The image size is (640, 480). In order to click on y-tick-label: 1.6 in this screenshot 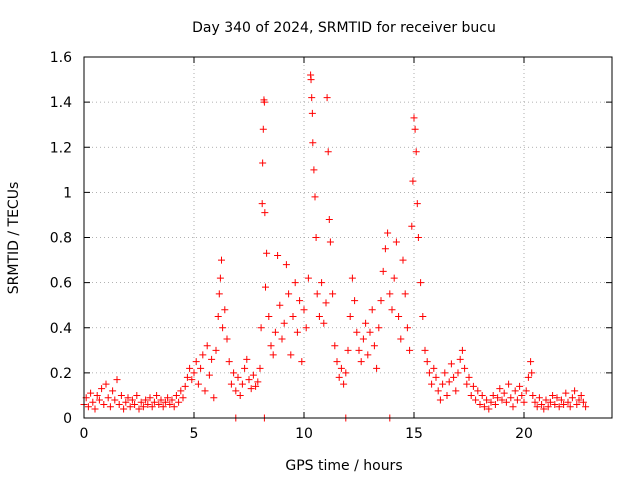, I will do `click(61, 58)`.